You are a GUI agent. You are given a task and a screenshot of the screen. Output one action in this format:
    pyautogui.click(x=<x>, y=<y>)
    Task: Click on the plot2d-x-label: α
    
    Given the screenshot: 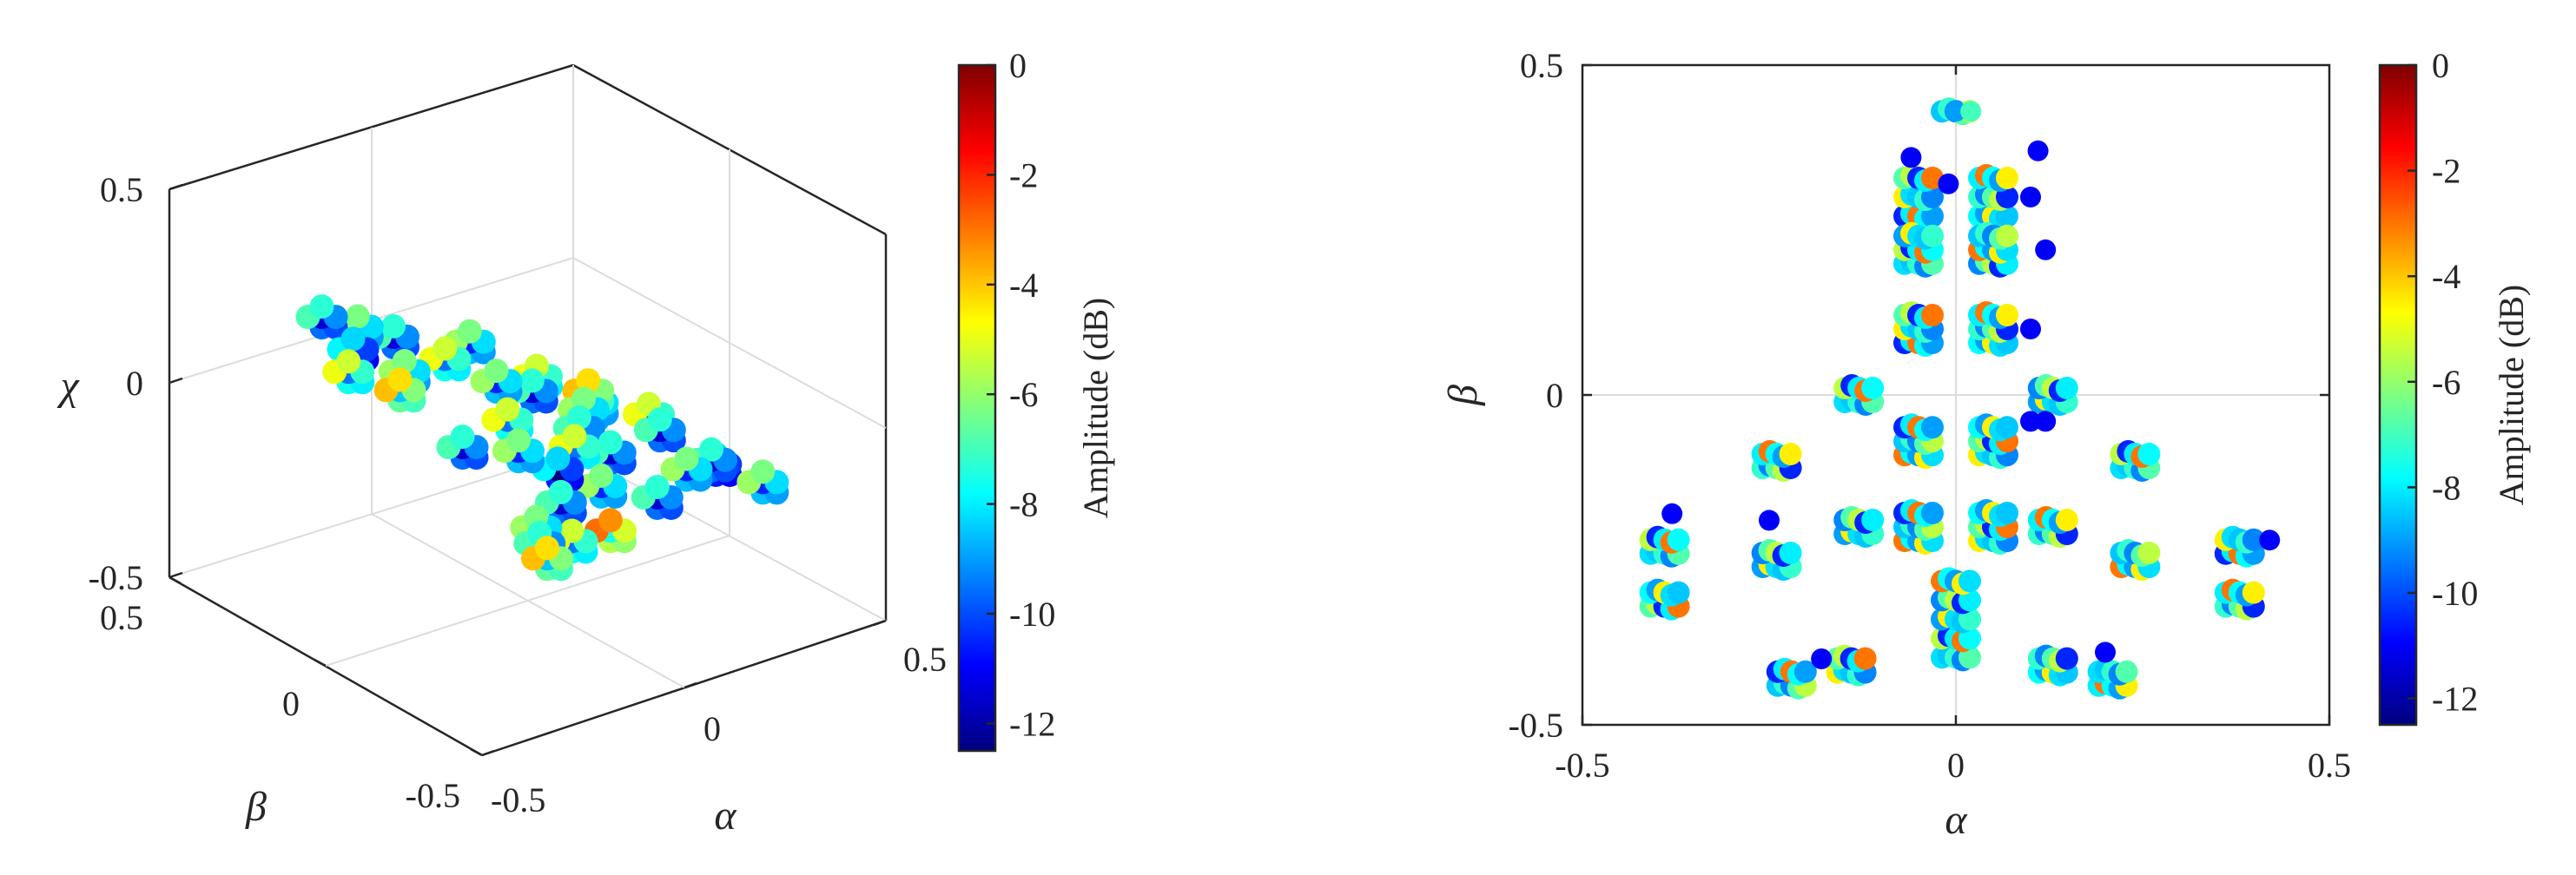 What is the action you would take?
    pyautogui.click(x=1956, y=820)
    